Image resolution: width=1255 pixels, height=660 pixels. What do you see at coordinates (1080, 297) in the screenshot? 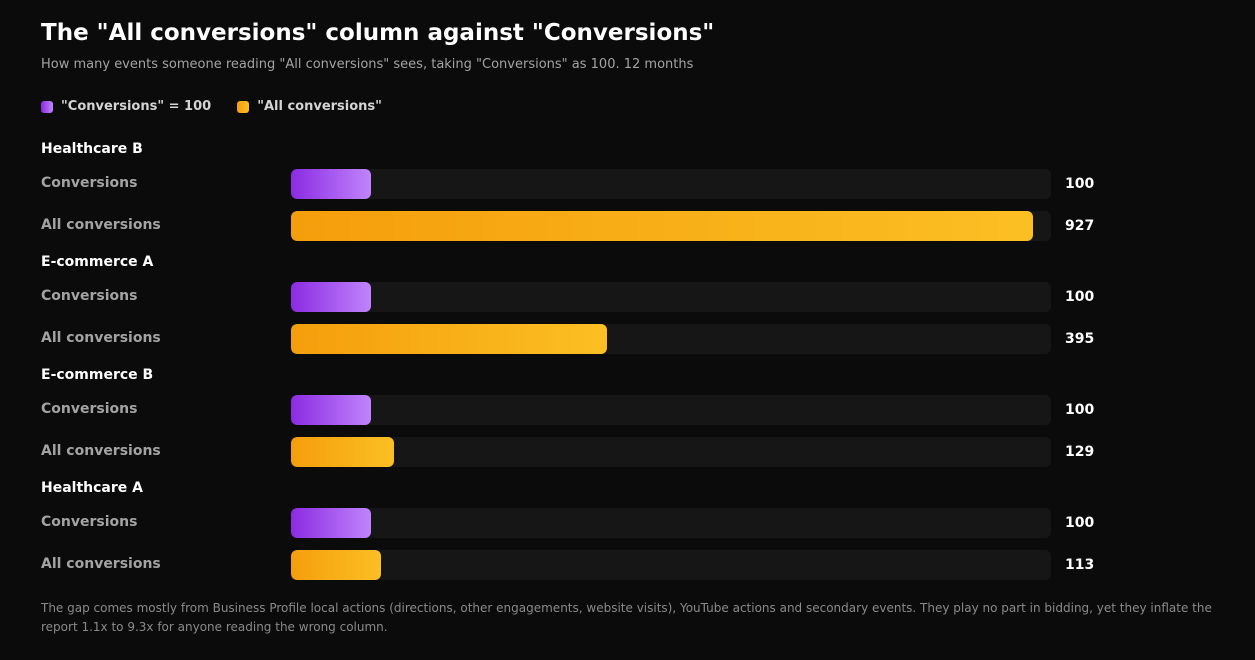
I see `value-label-e-commerce-a-conversions: 100` at bounding box center [1080, 297].